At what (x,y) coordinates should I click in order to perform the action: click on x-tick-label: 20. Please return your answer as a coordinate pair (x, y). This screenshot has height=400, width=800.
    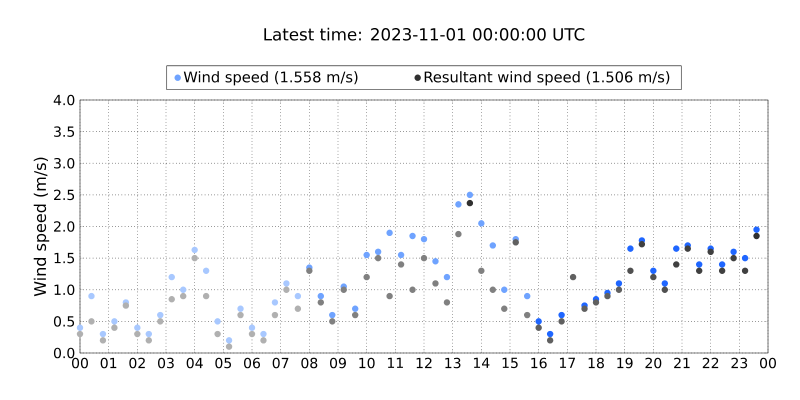
    Looking at the image, I should click on (653, 363).